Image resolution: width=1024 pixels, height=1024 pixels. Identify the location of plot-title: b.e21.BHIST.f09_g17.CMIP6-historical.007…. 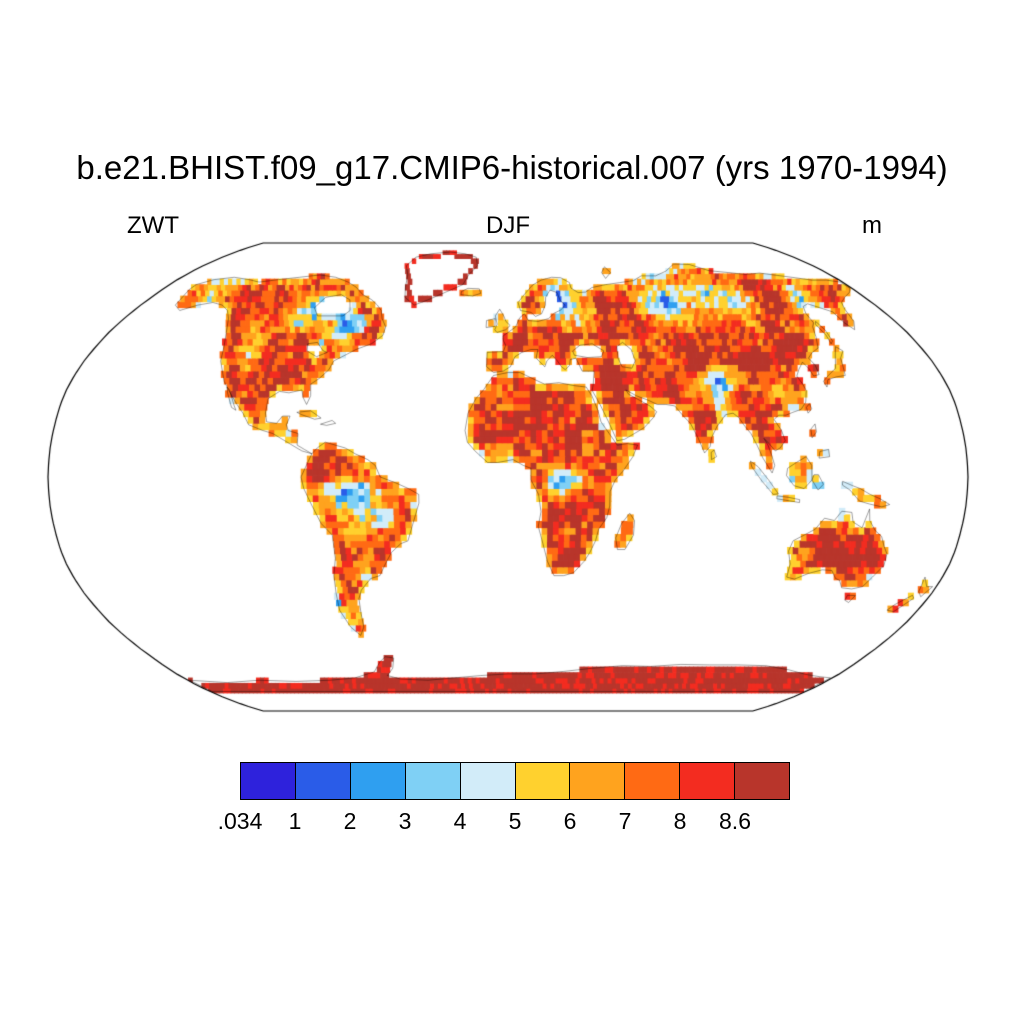
(512, 167).